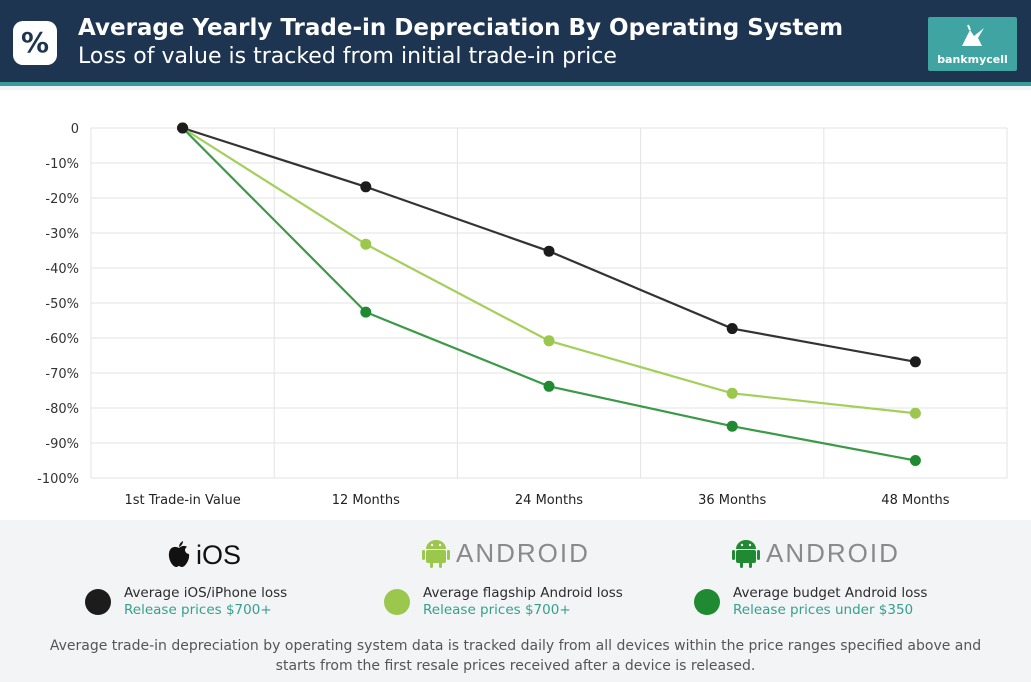 This screenshot has height=682, width=1031. What do you see at coordinates (915, 500) in the screenshot?
I see `x-tick-label: 48 Months` at bounding box center [915, 500].